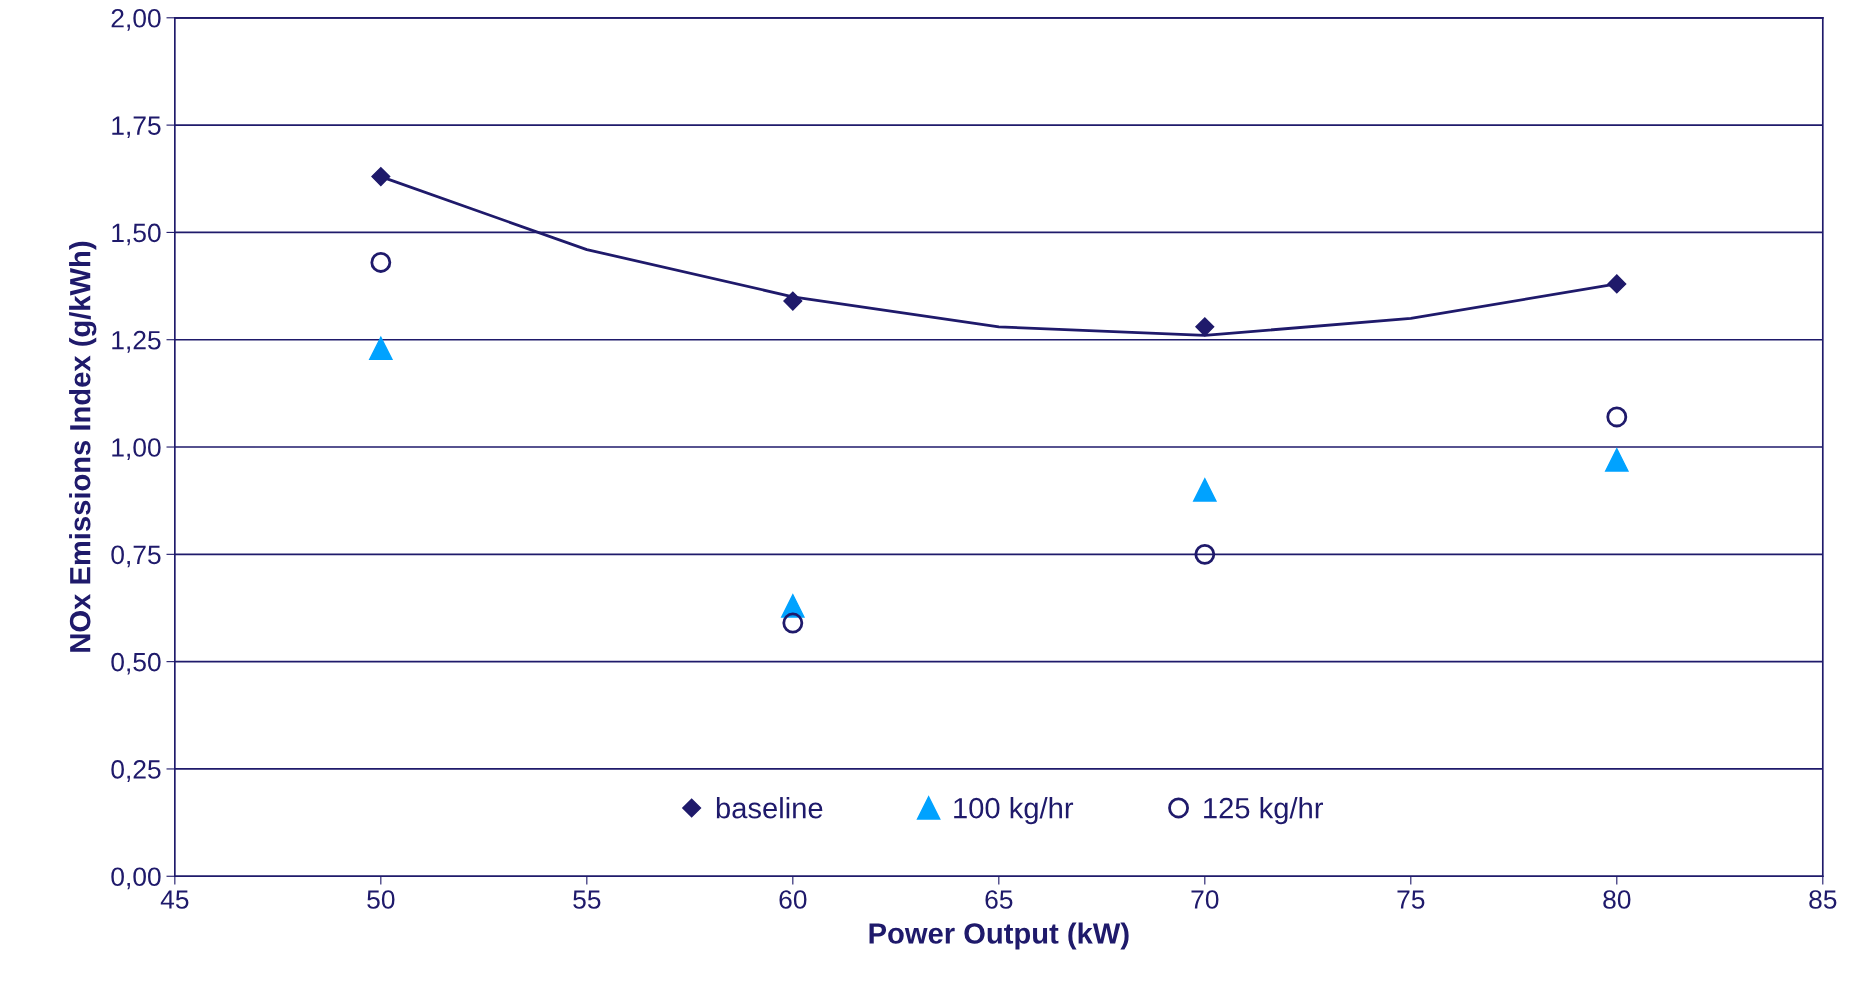 The width and height of the screenshot is (1860, 989). I want to click on legend-label: 100 kg/hr, so click(1014, 811).